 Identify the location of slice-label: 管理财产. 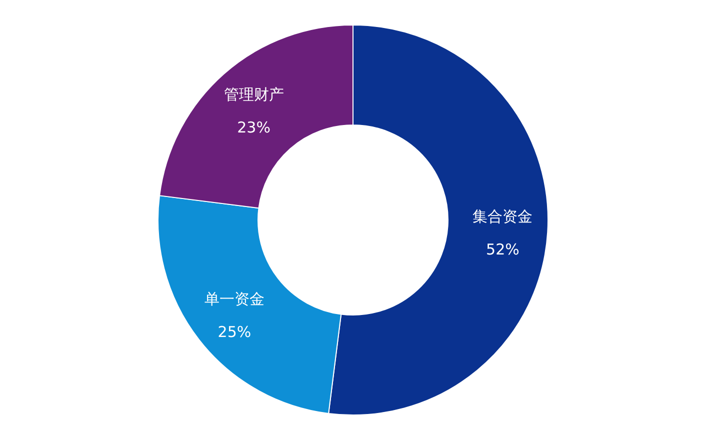
(254, 94).